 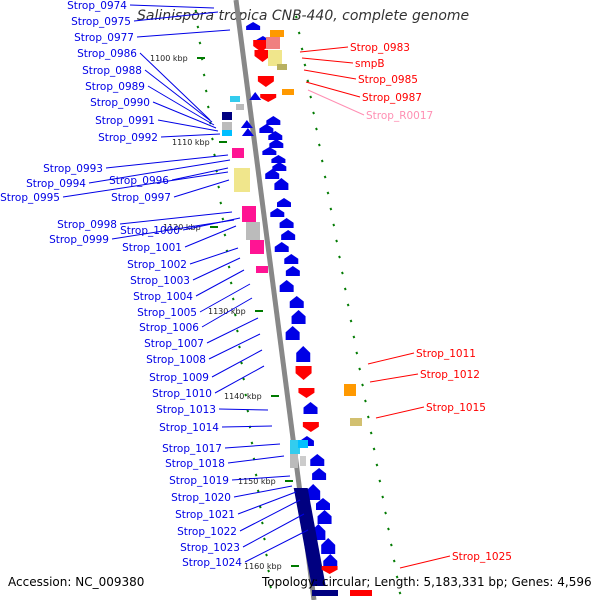 What do you see at coordinates (388, 80) in the screenshot?
I see `right-gene-label: Strop_0985` at bounding box center [388, 80].